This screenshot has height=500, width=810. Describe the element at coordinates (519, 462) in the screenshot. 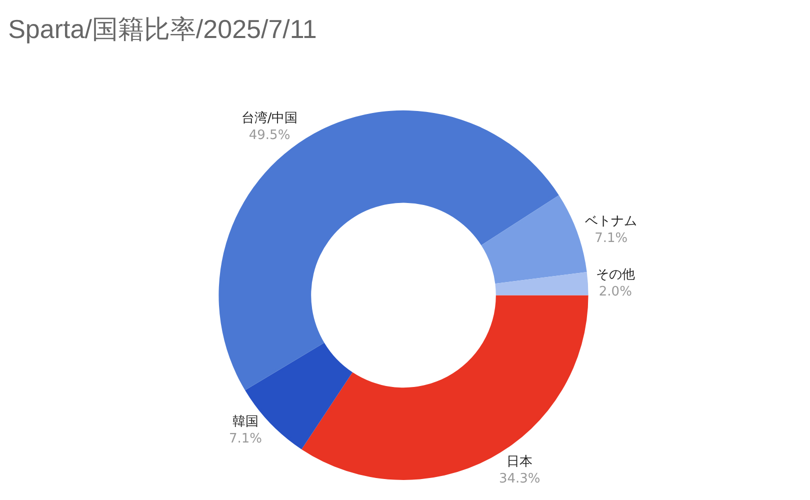

I see `slice-label: 日本` at that location.